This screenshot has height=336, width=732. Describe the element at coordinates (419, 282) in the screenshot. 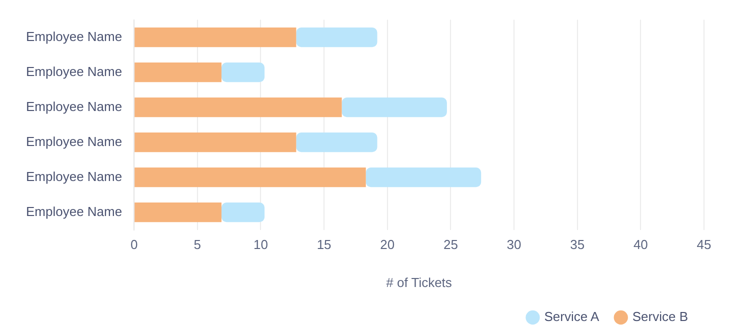

I see `x-axis-title: # of Tickets` at that location.